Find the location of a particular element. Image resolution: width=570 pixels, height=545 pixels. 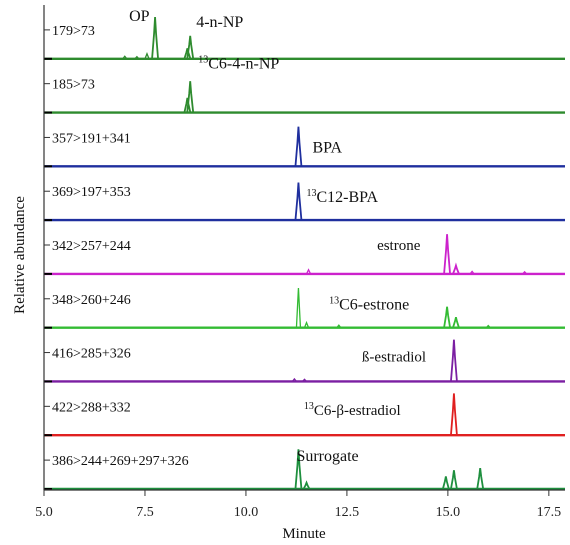

x-tick-label: 10.0 is located at coordinates (246, 512).